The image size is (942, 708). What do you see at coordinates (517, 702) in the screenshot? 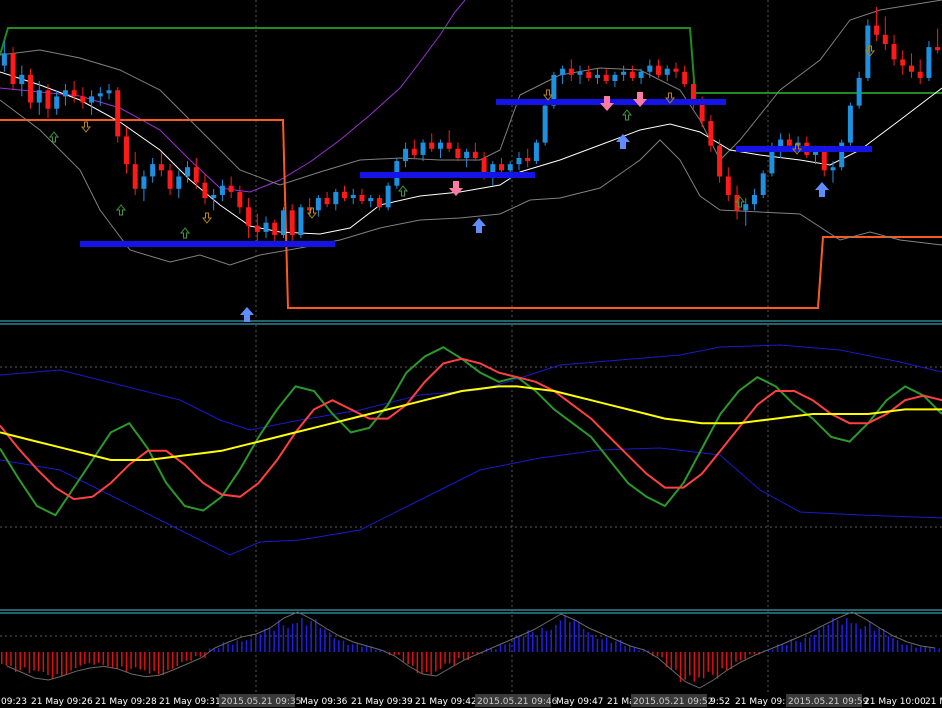
I see `time-label-highlighted: 2015.05.21 09:46` at bounding box center [517, 702].